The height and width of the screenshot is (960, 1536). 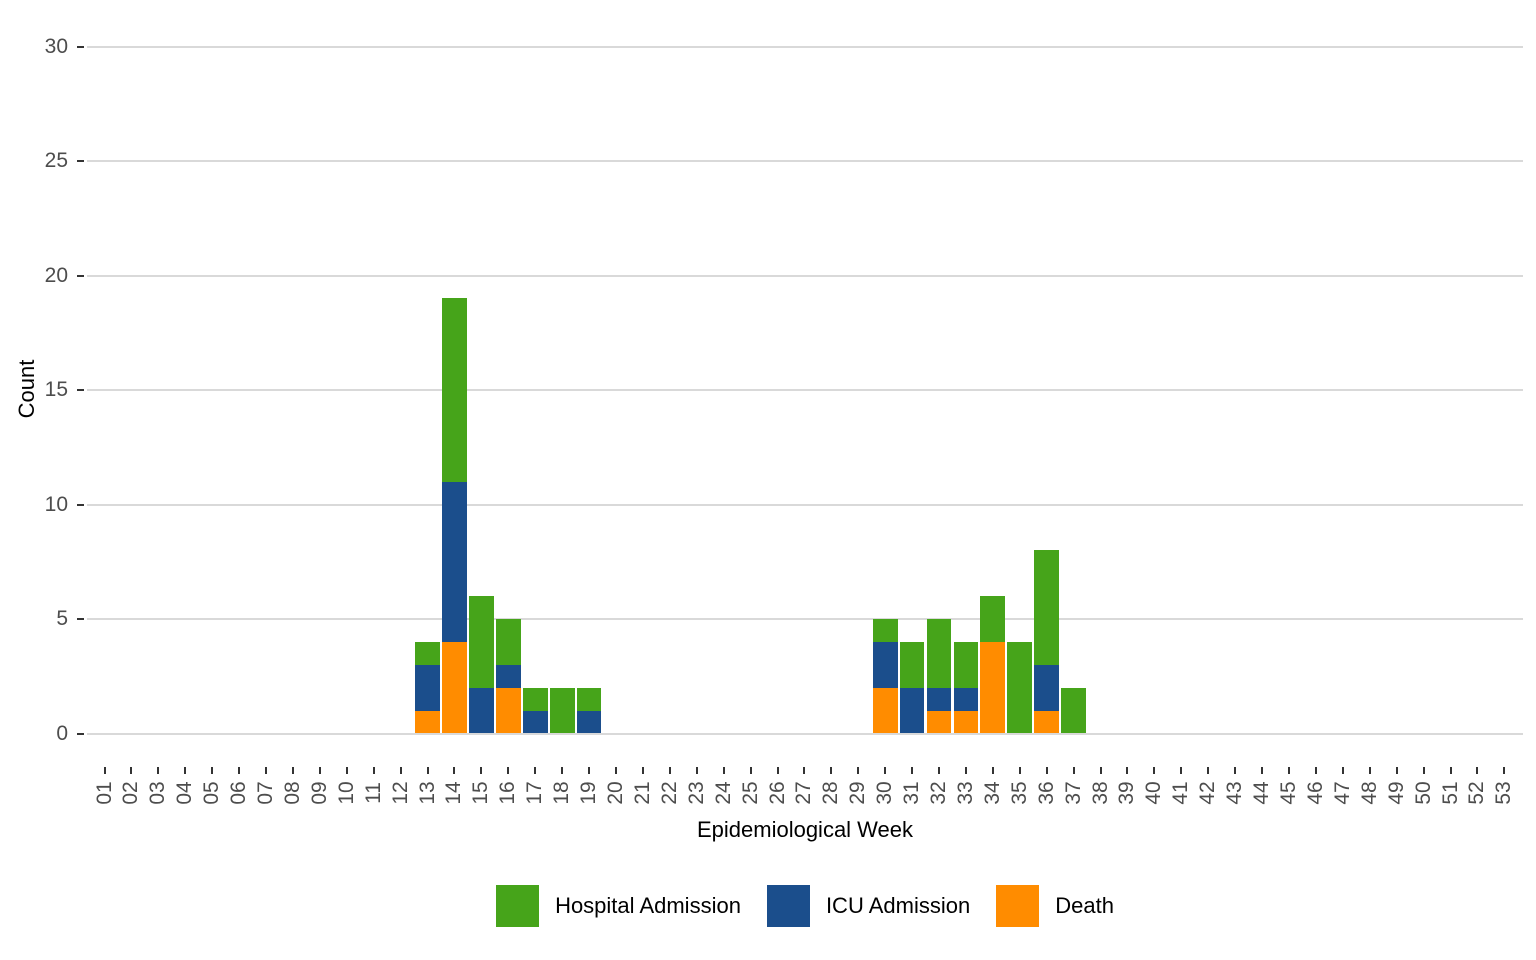 I want to click on x-tick-label: 12, so click(x=400, y=793).